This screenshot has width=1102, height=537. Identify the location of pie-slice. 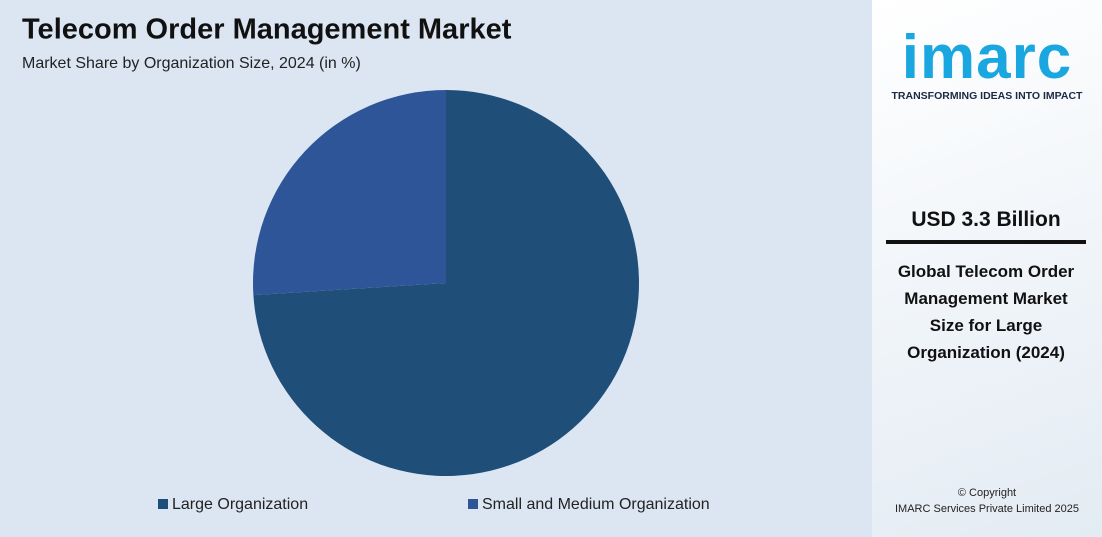
(349, 193).